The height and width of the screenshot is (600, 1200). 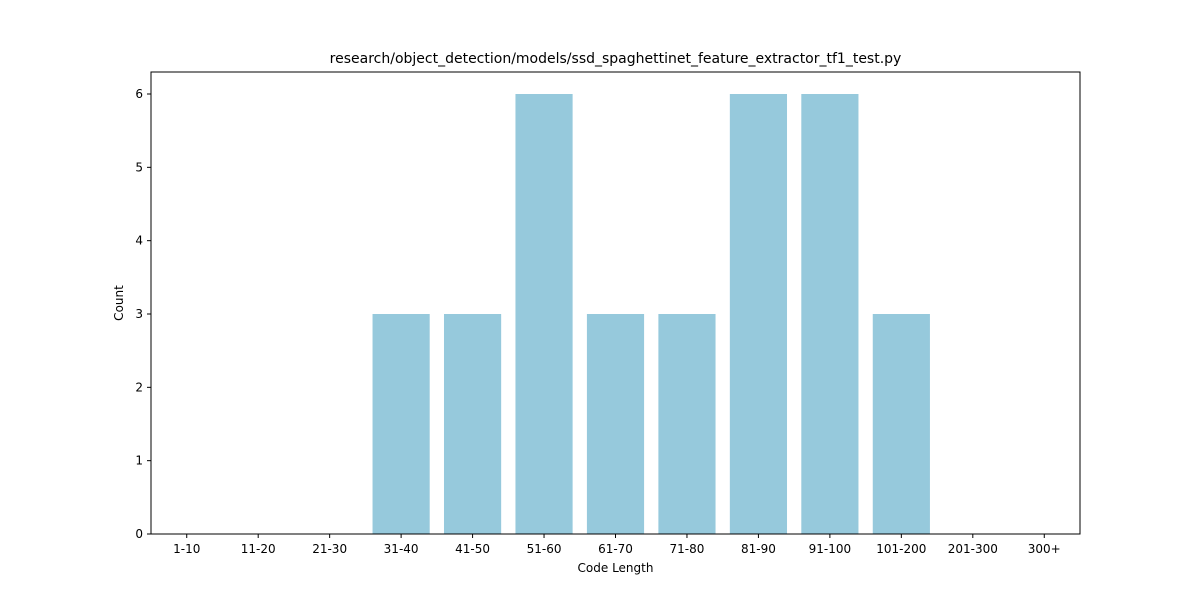 I want to click on y-axis-label: Count, so click(x=119, y=303).